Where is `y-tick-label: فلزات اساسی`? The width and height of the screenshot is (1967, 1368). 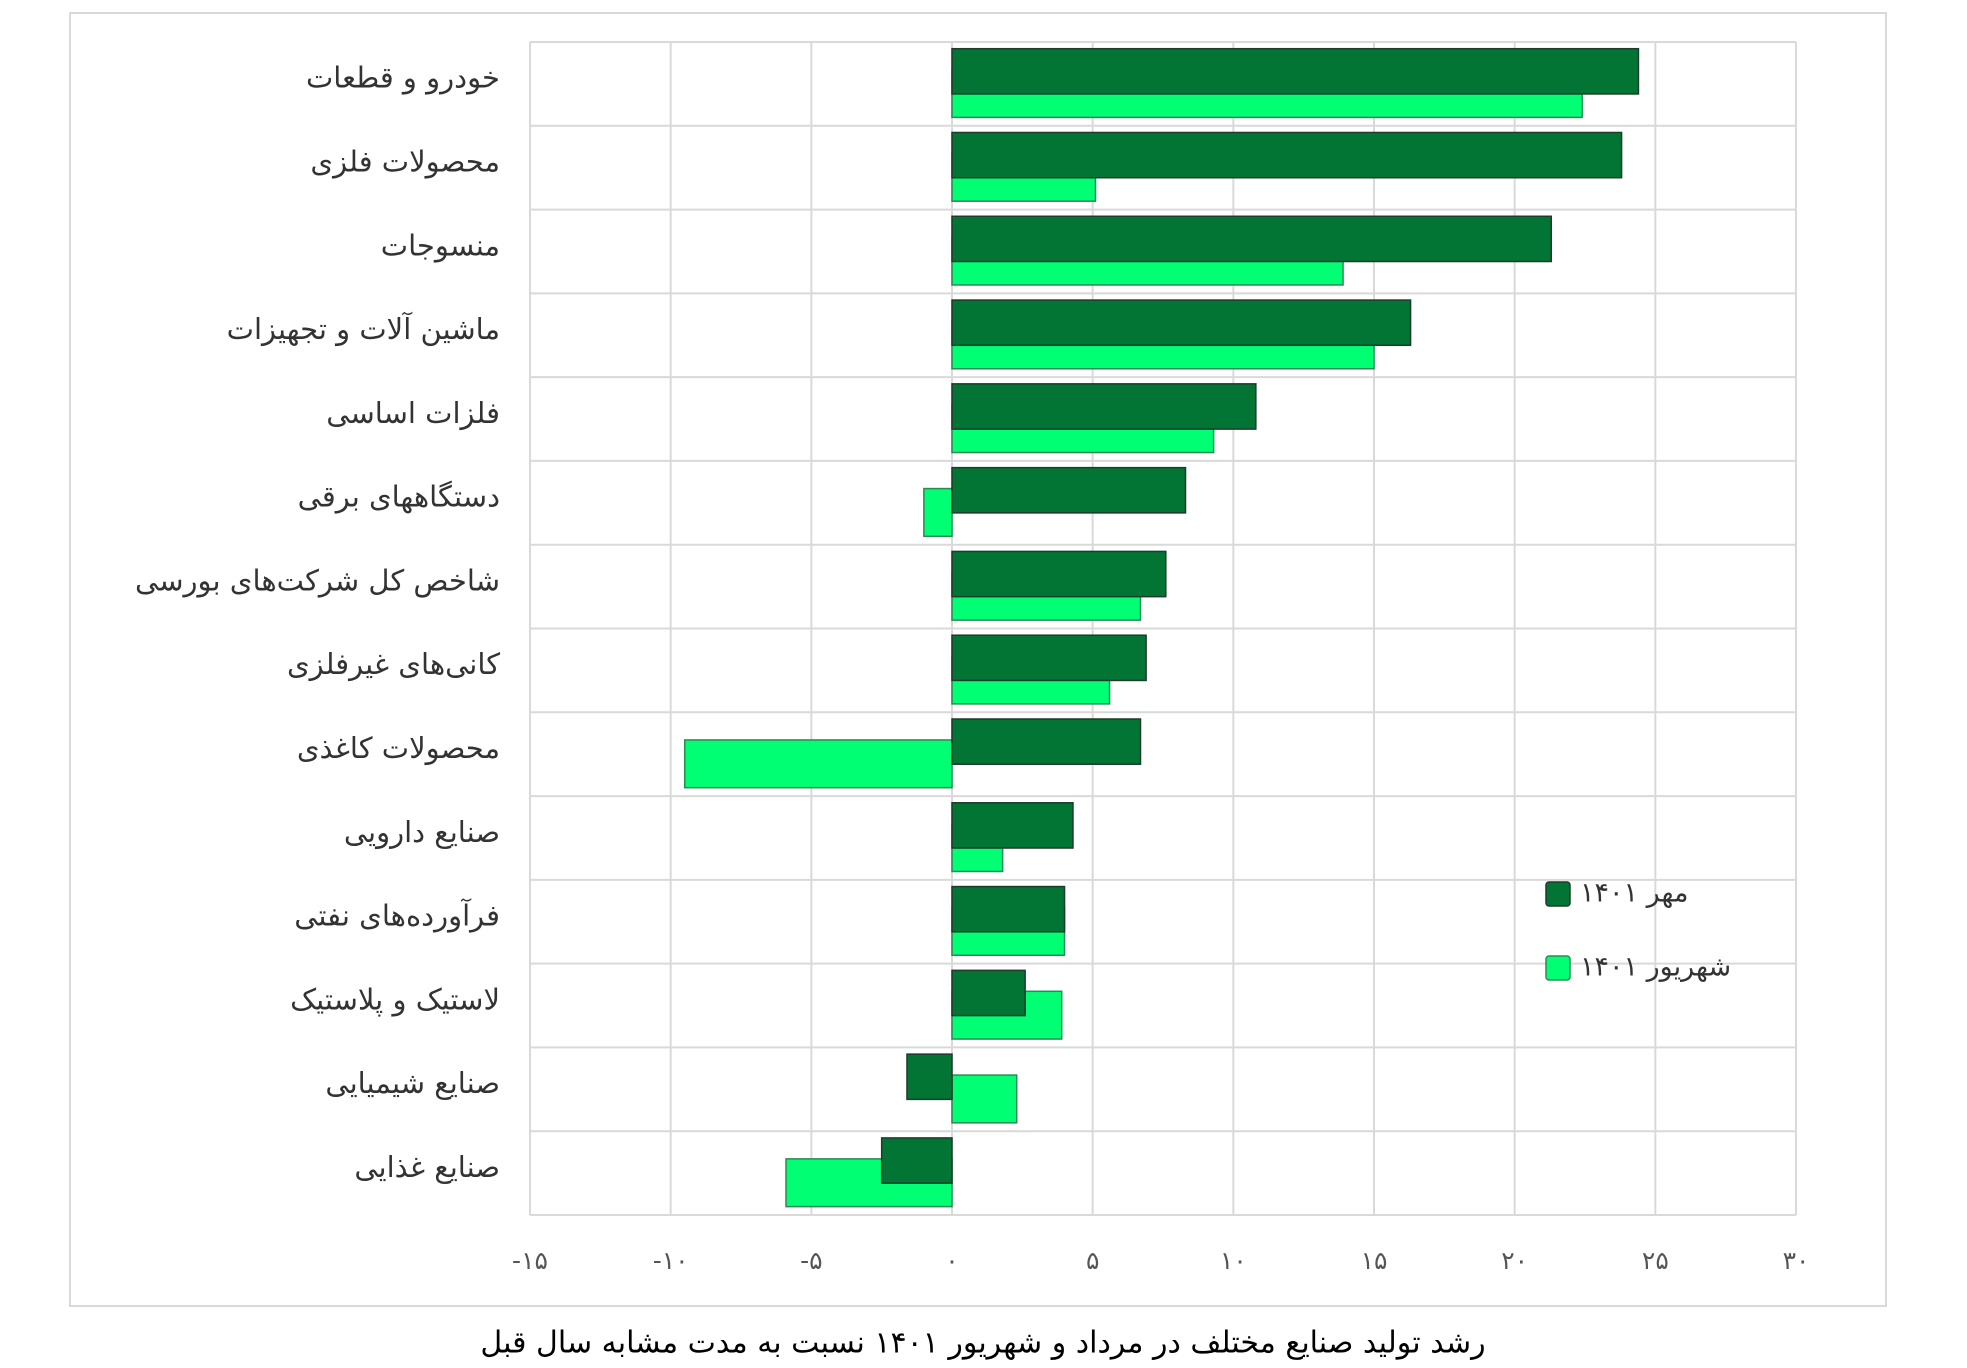 y-tick-label: فلزات اساسی is located at coordinates (413, 413).